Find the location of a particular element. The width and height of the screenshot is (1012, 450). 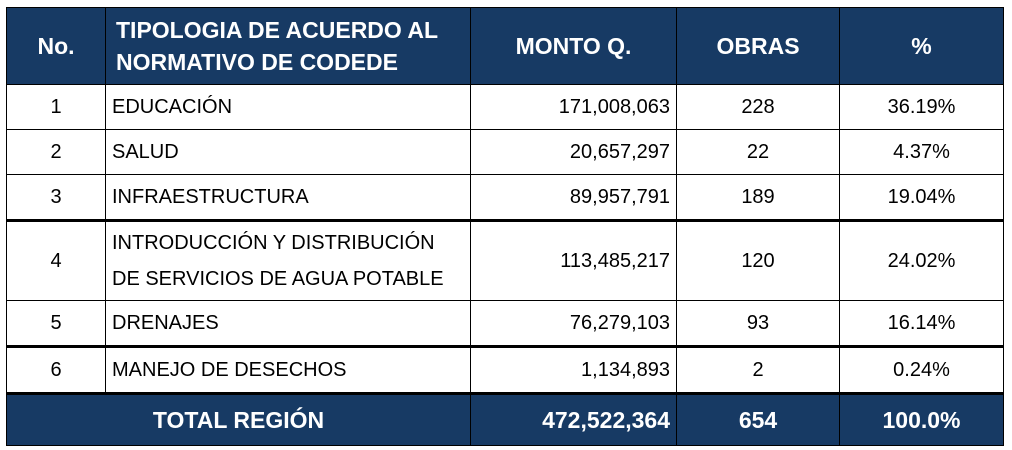

row-monto: 171,008,063 is located at coordinates (573, 107).